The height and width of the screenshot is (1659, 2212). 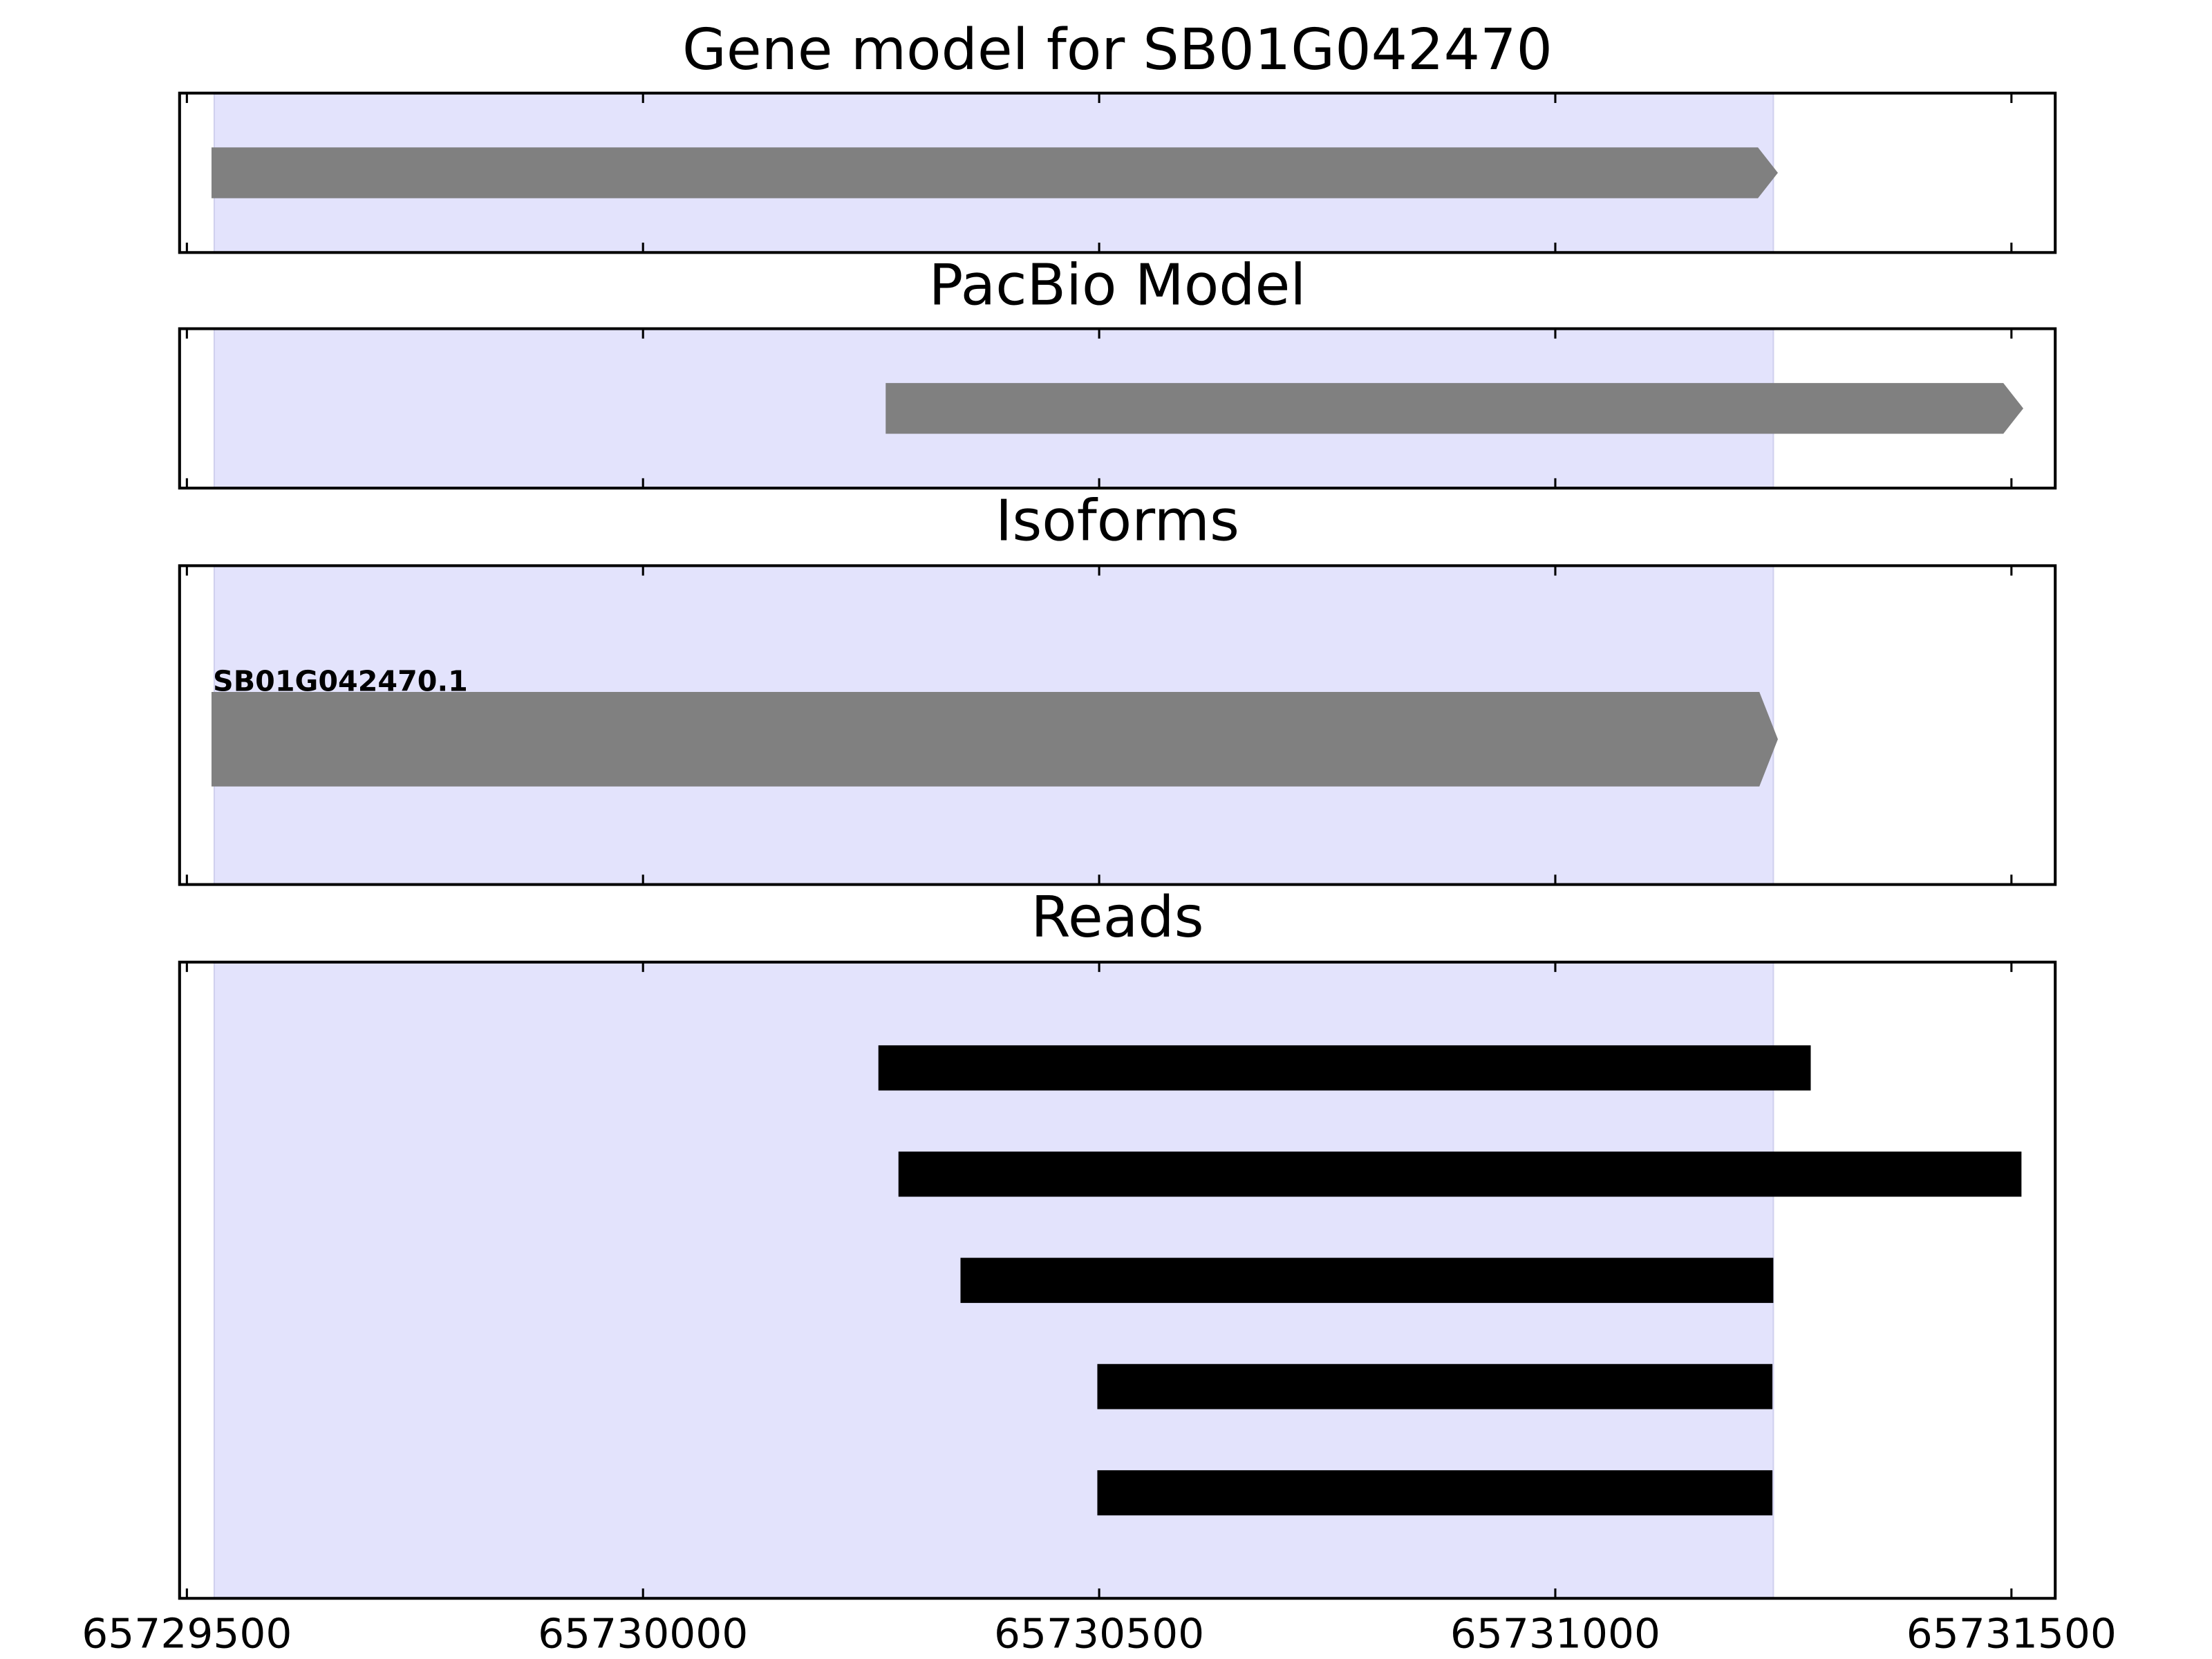 What do you see at coordinates (2012, 1634) in the screenshot?
I see `x-tick-label: 65731500` at bounding box center [2012, 1634].